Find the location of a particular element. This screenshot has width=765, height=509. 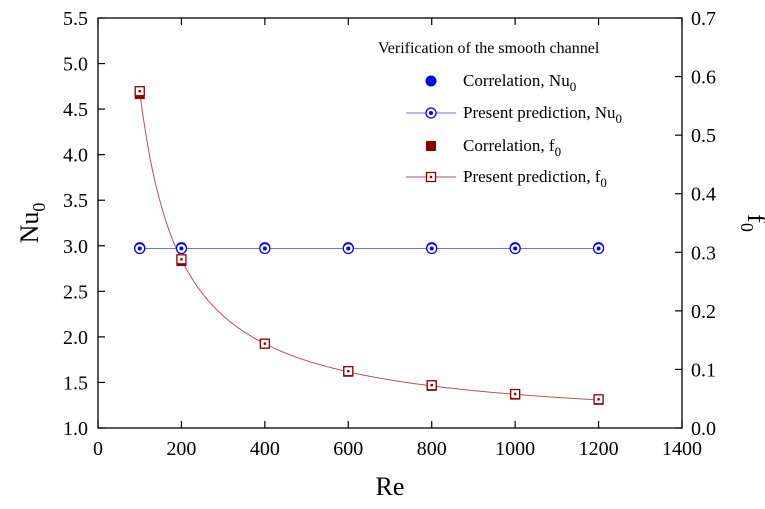

x-tick-label: 600 is located at coordinates (348, 449).